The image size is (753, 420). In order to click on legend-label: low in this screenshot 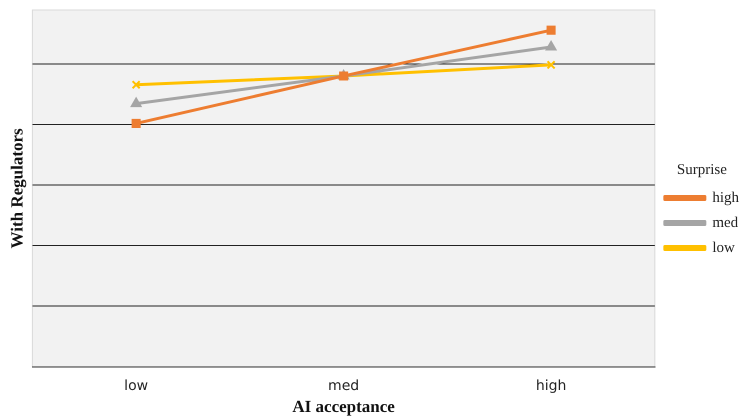, I will do `click(723, 248)`.